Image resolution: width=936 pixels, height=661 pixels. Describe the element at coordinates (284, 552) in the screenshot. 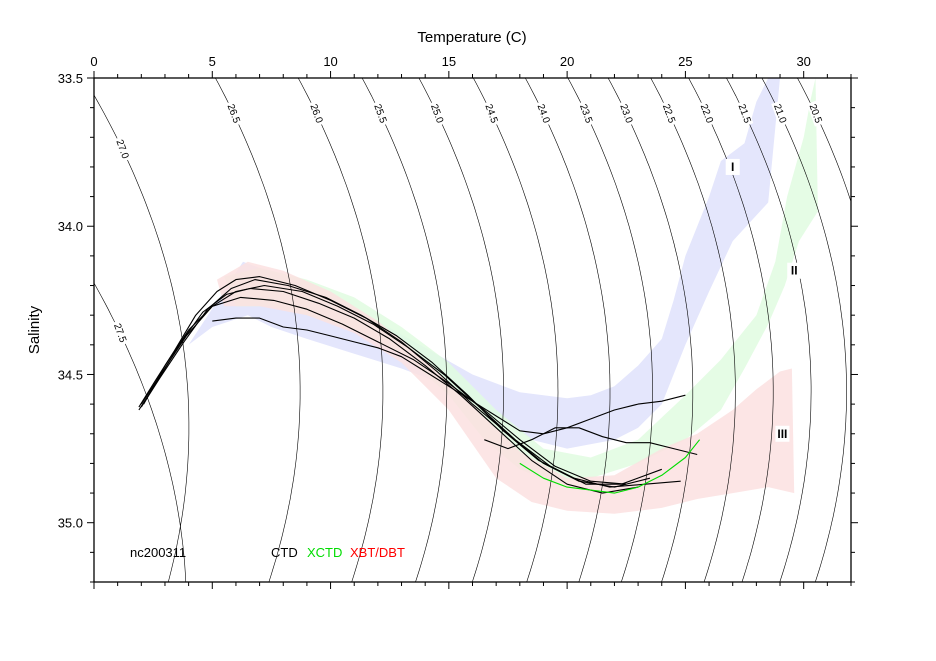

I see `legend-ctd: CTD` at that location.